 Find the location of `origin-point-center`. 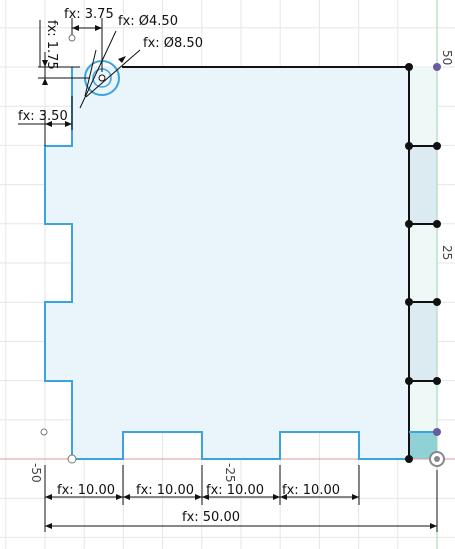

origin-point-center is located at coordinates (437, 459).